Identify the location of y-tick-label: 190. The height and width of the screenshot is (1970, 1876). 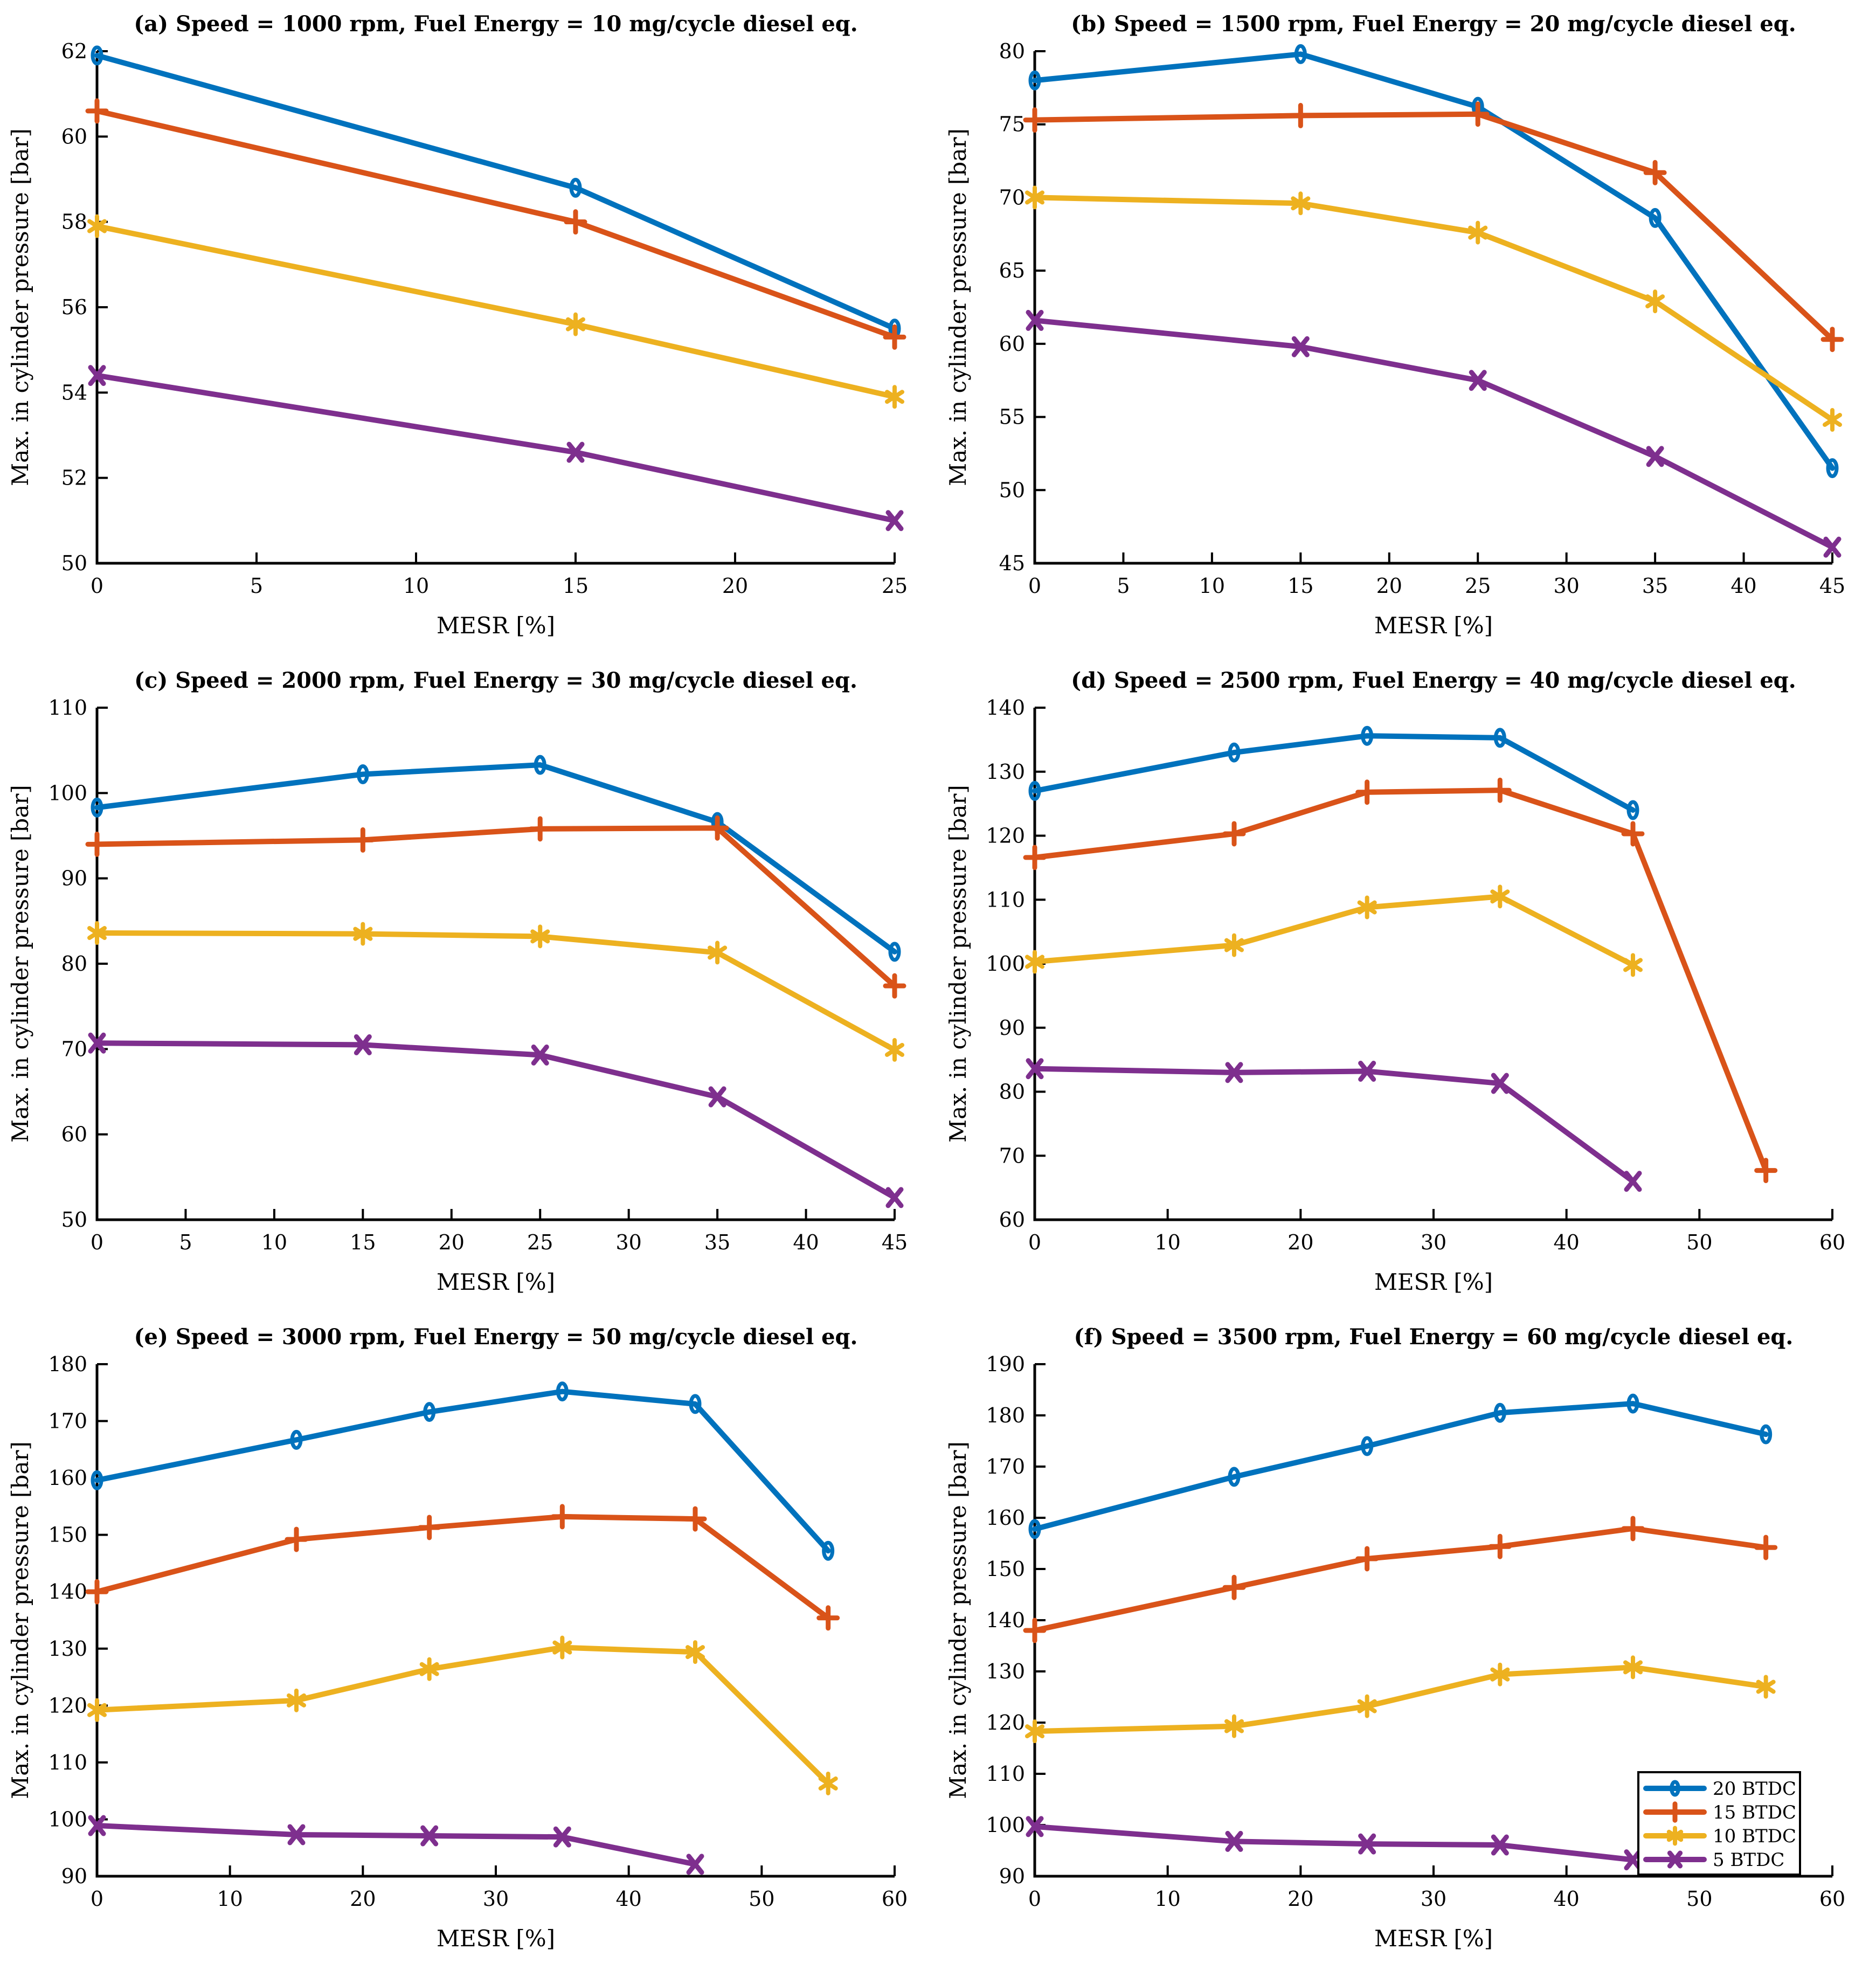
(1005, 1364).